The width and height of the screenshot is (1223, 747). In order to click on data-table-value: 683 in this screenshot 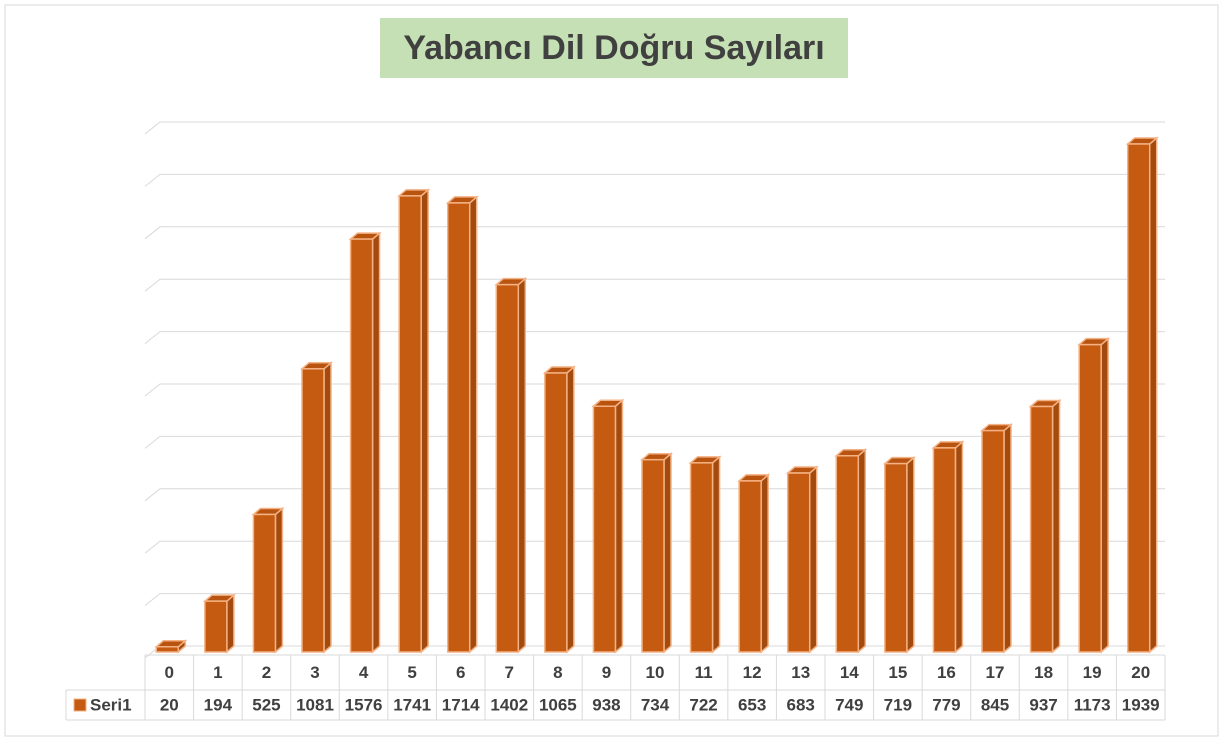, I will do `click(801, 704)`.